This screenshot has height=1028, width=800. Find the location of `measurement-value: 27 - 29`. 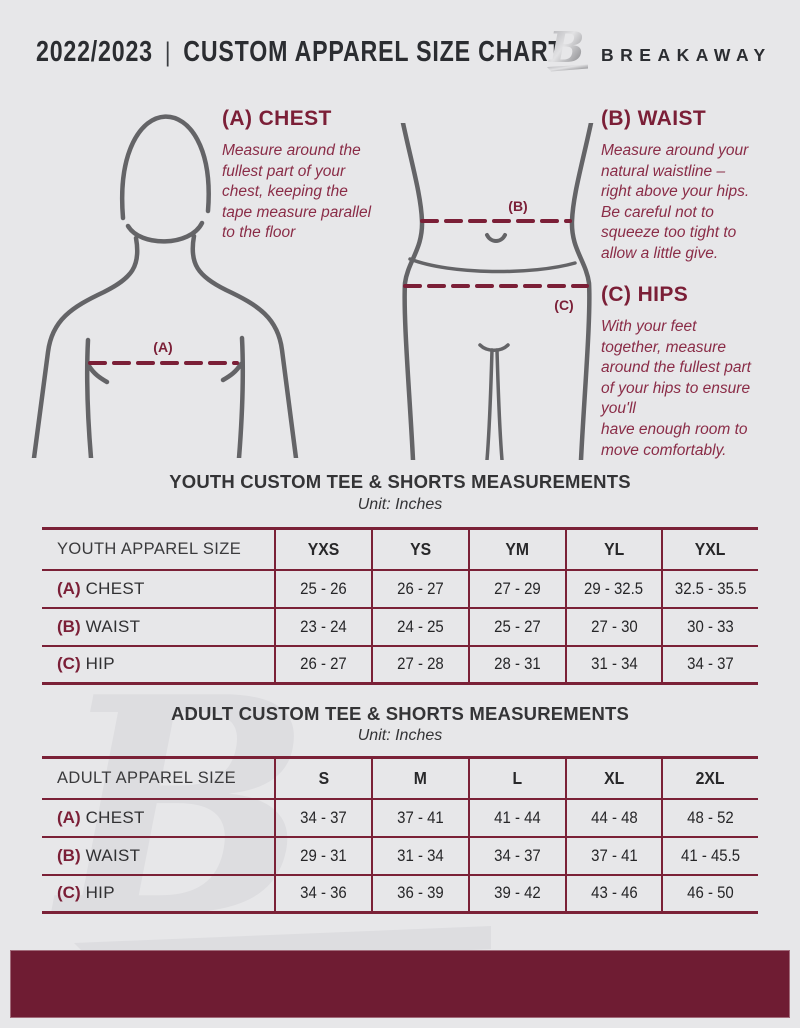

measurement-value: 27 - 29 is located at coordinates (517, 588).